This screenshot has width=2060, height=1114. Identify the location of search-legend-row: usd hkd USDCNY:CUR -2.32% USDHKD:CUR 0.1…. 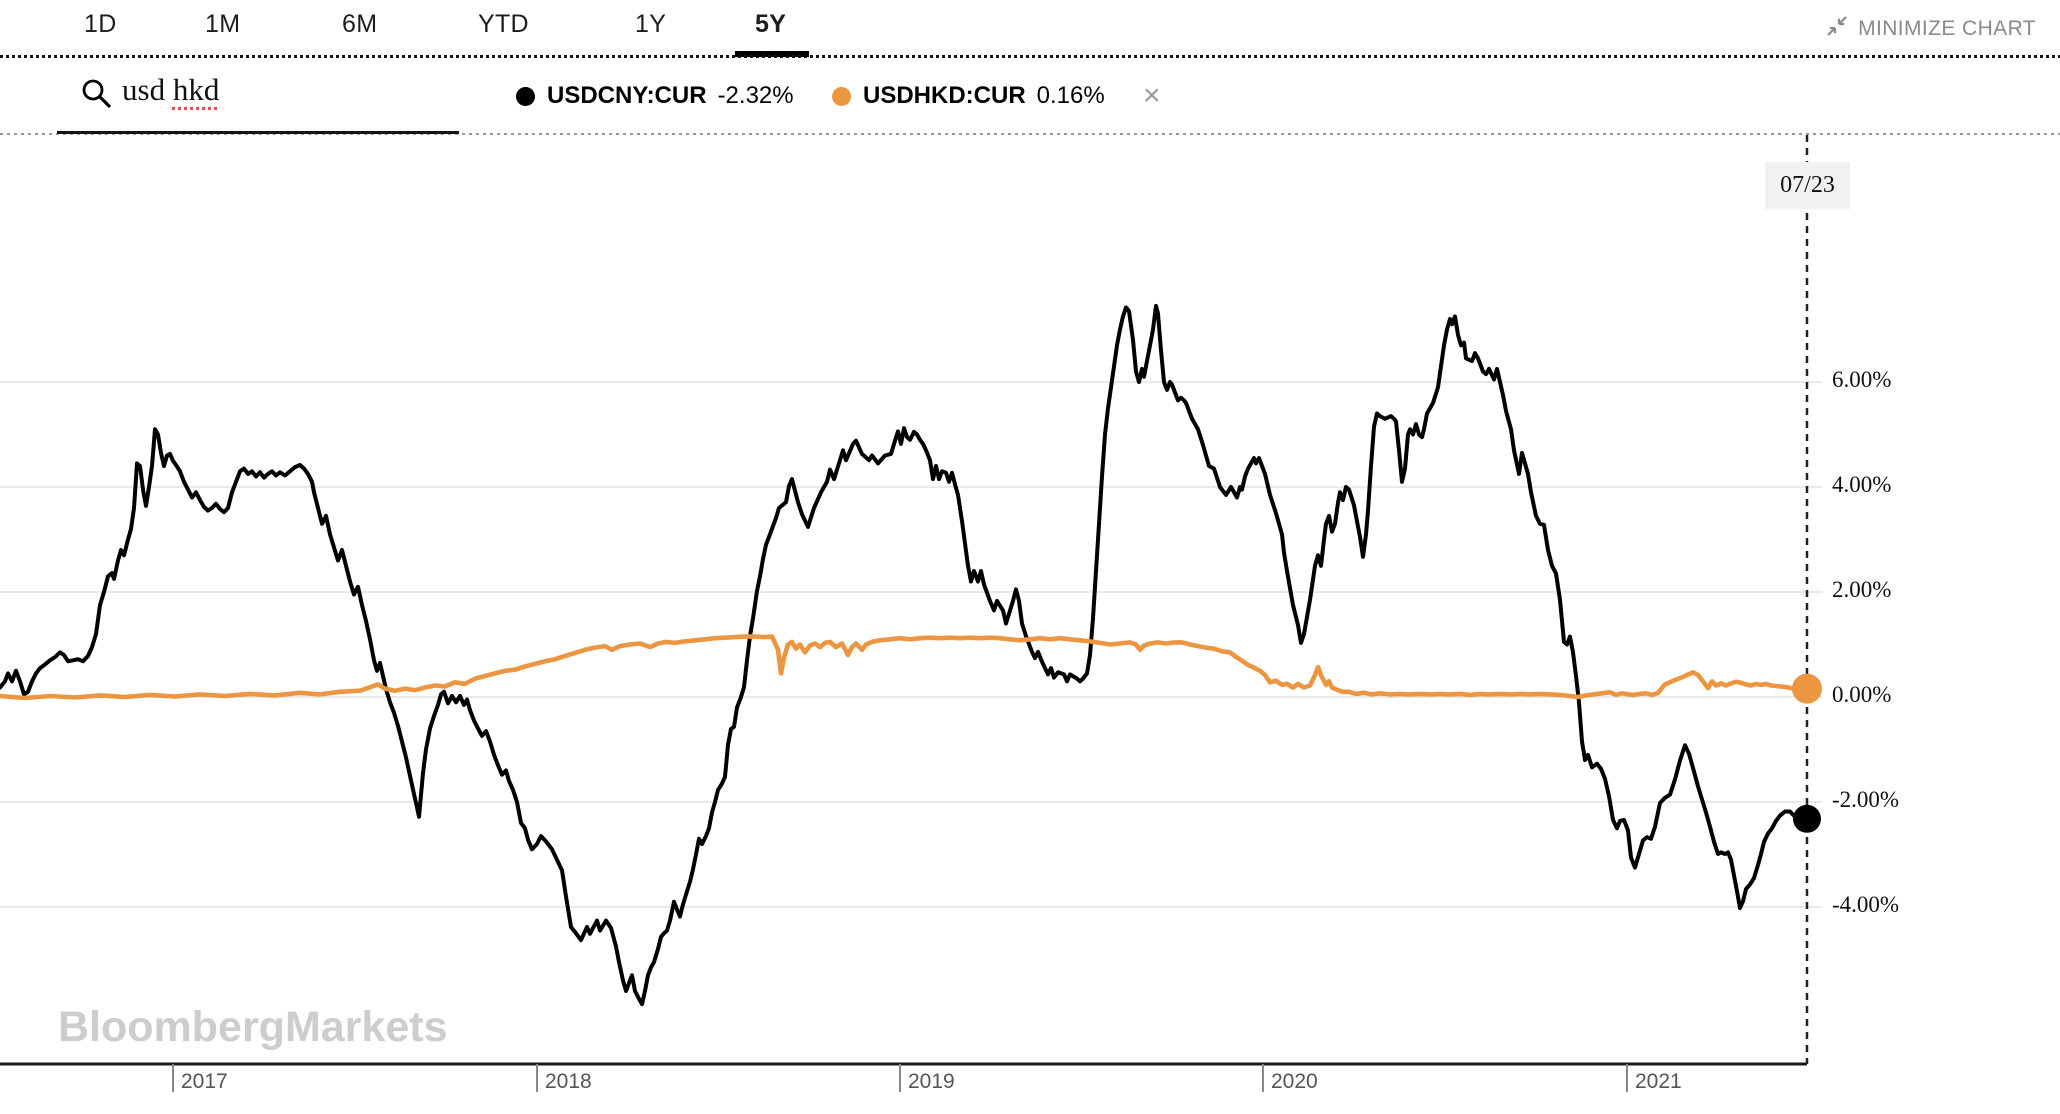
(1030, 96).